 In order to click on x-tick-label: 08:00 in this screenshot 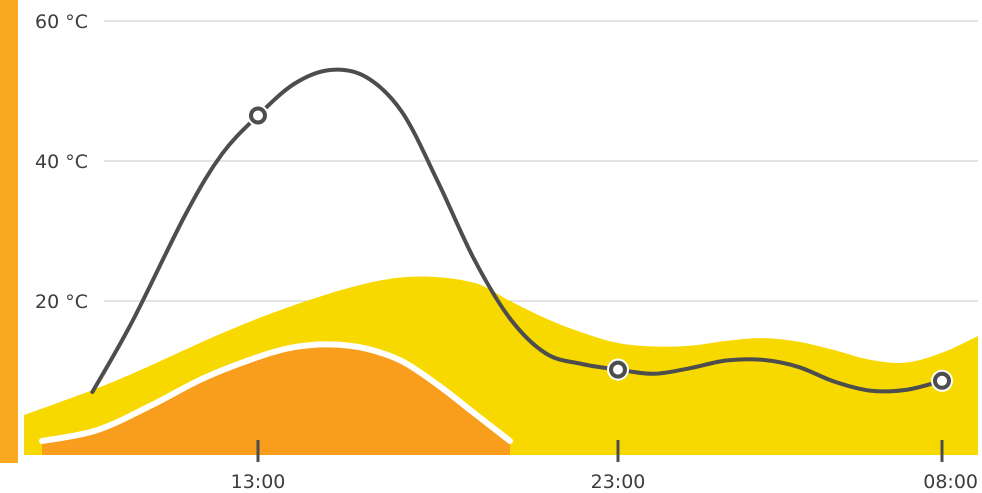, I will do `click(950, 482)`.